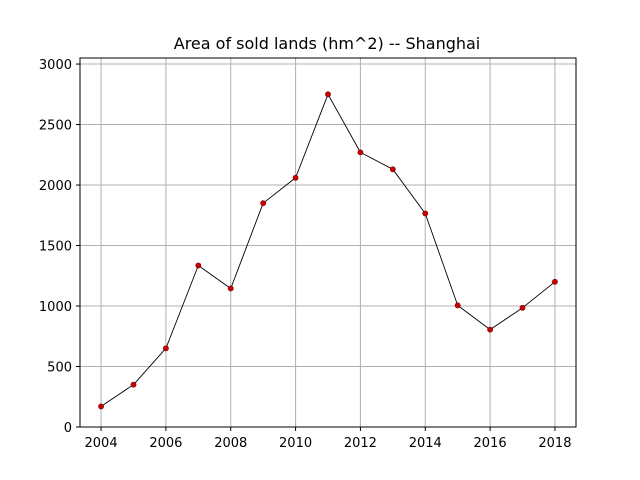 This screenshot has height=480, width=640. I want to click on y-tick-label: 1000, so click(55, 307).